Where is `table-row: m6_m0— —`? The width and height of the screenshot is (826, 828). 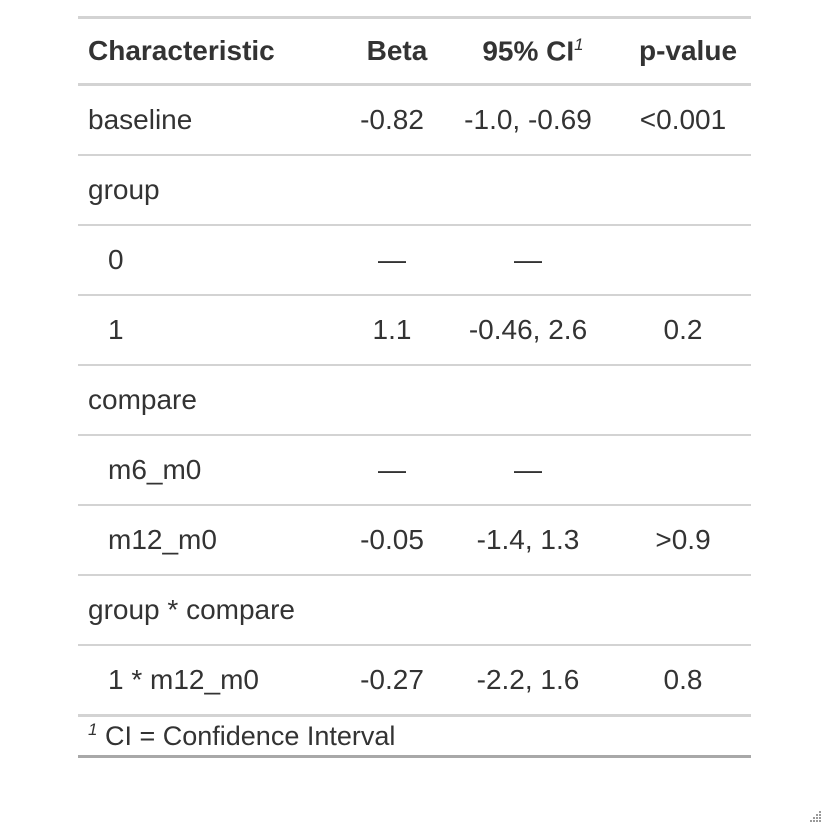 table-row: m6_m0— — is located at coordinates (414, 470).